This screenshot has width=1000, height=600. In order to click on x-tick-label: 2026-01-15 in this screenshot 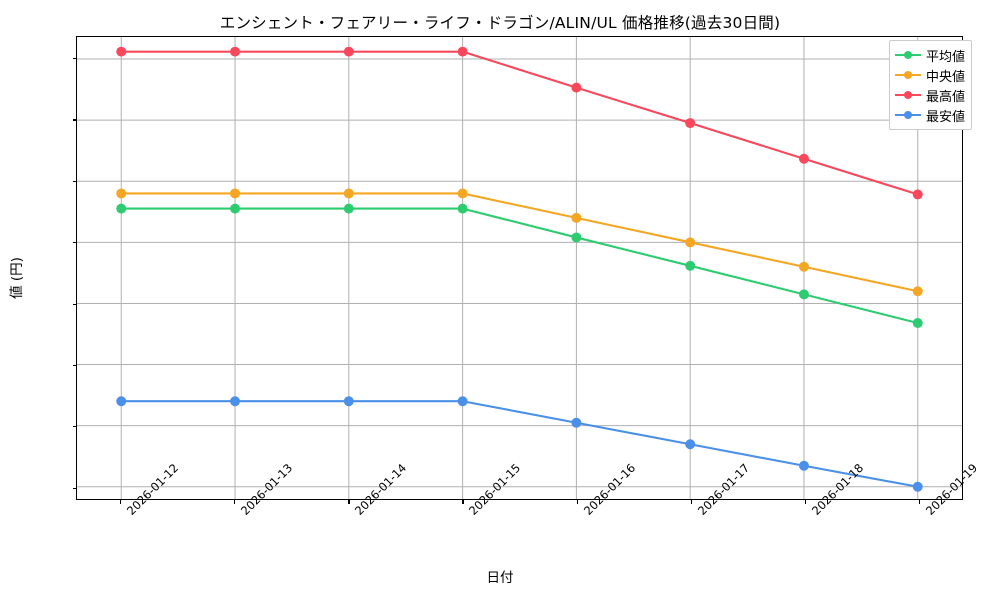, I will do `click(494, 489)`.